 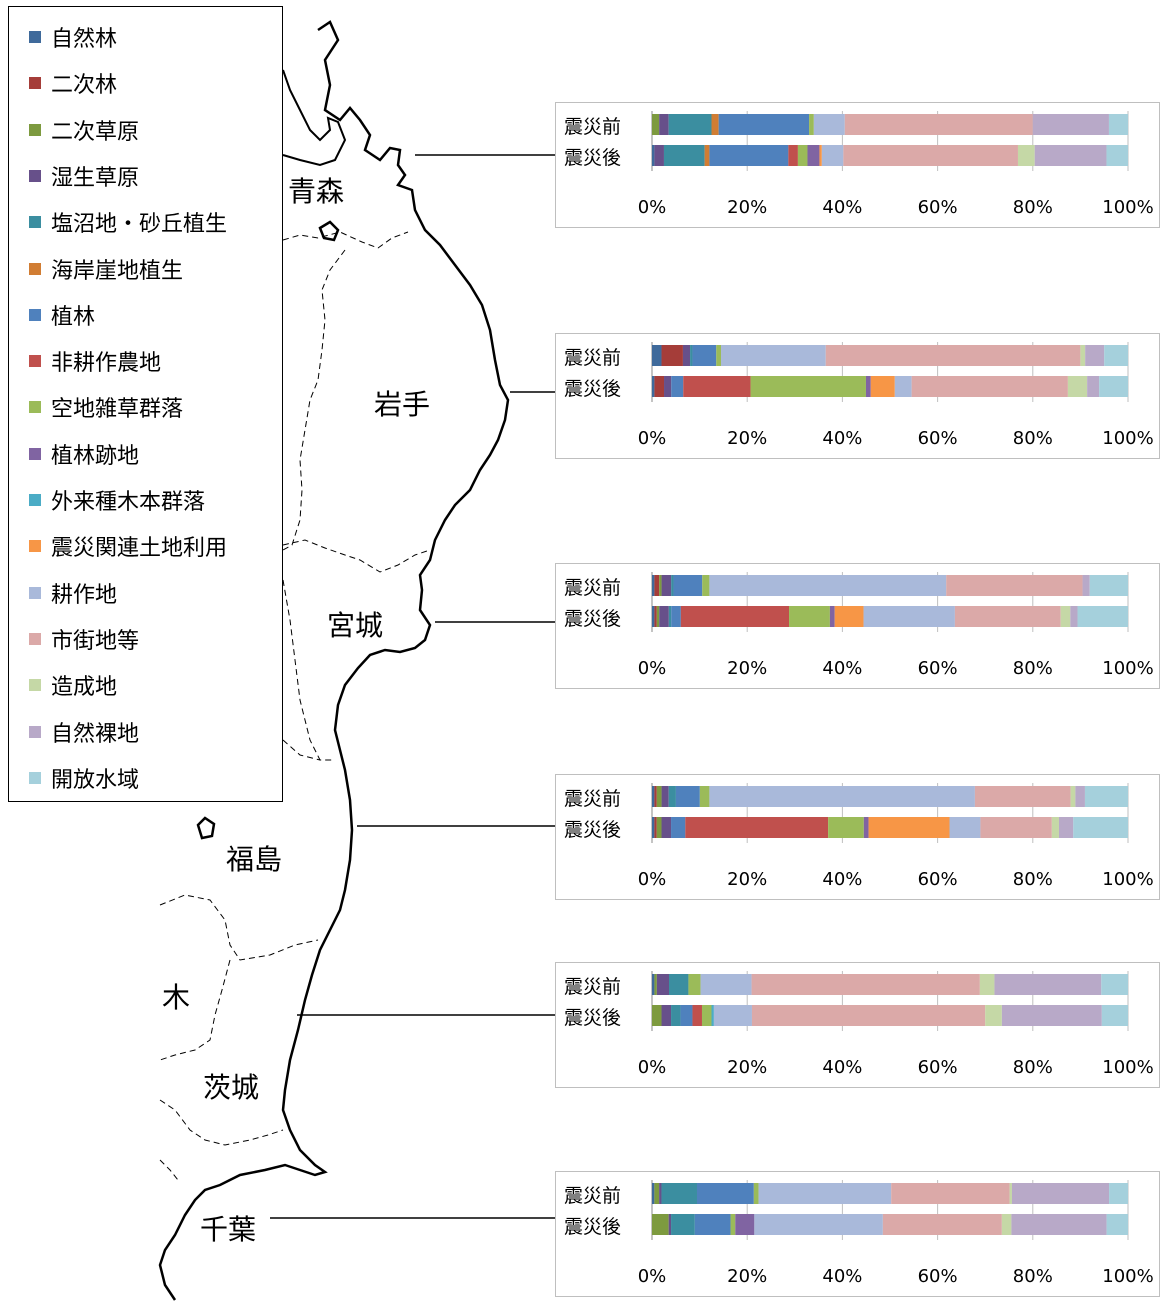 What do you see at coordinates (231, 1087) in the screenshot?
I see `pref-label-ibaraki: 茨城` at bounding box center [231, 1087].